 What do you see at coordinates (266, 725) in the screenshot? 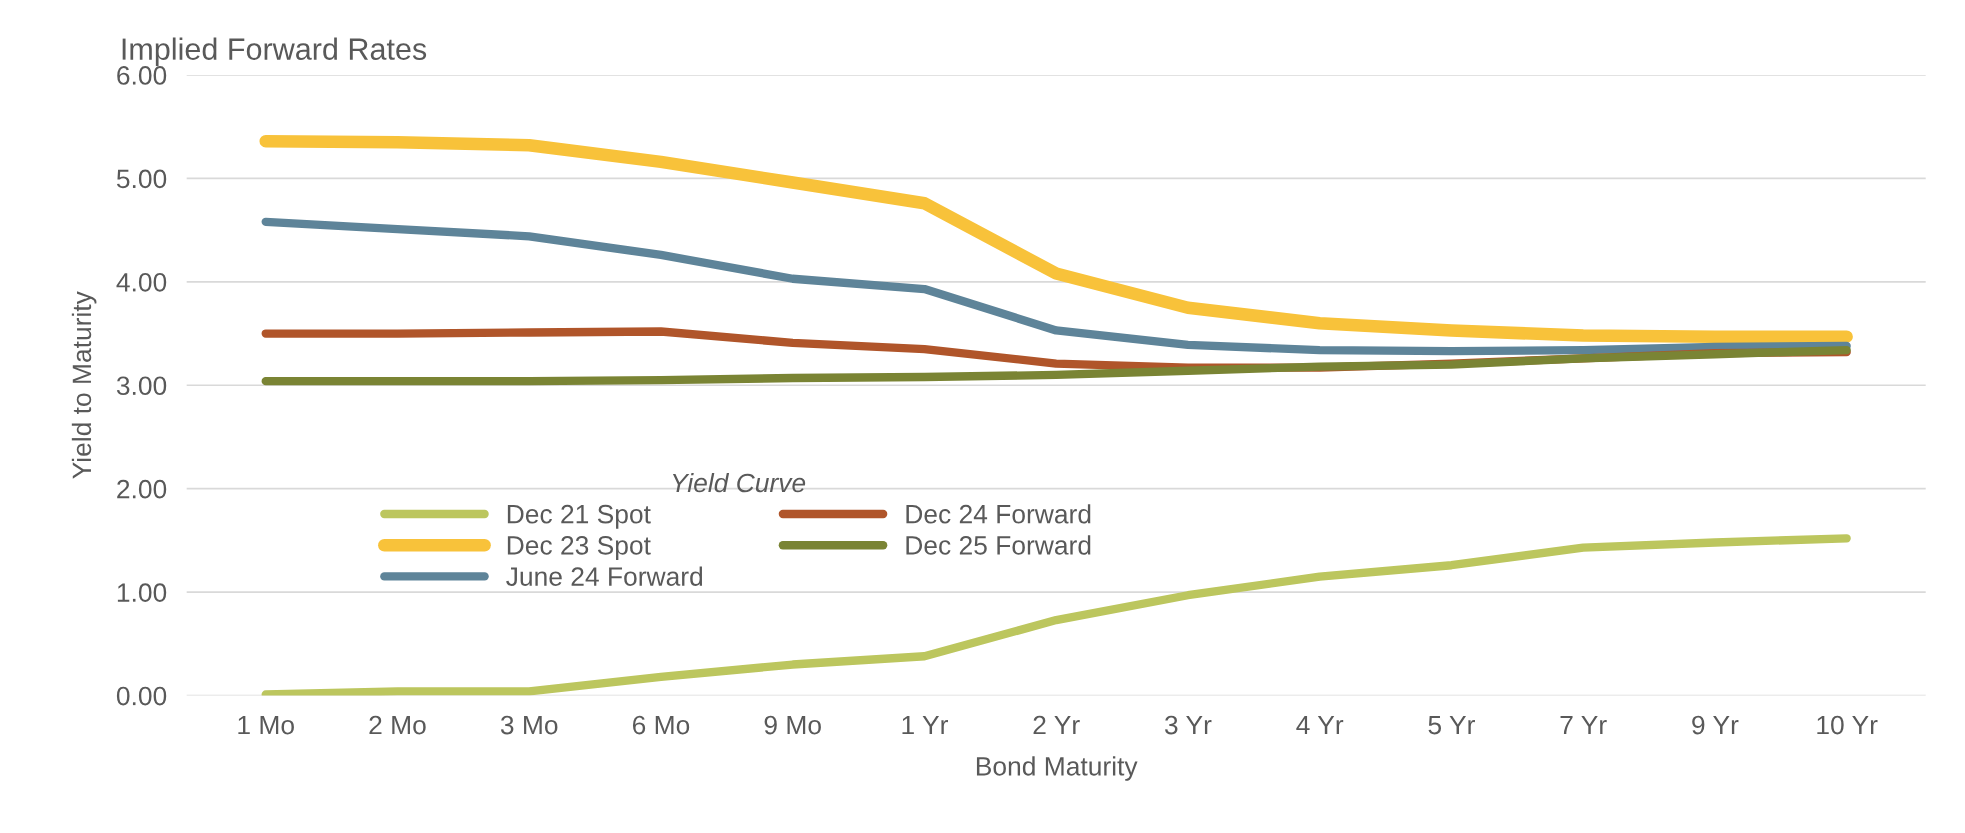
I see `x-tick-label: 1 Mo` at bounding box center [266, 725].